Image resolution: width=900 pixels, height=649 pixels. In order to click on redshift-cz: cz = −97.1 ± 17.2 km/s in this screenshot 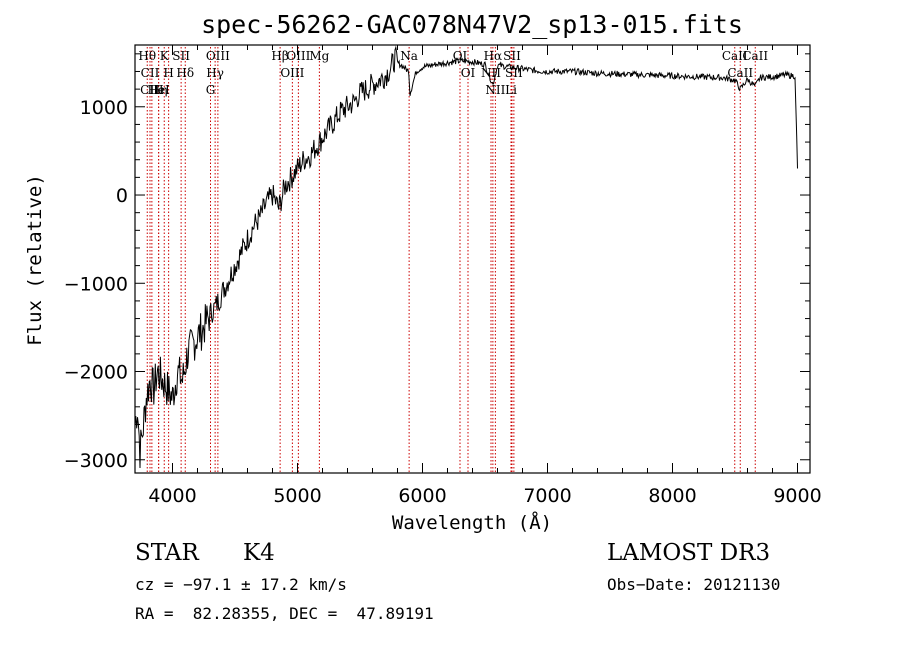, I will do `click(241, 584)`.